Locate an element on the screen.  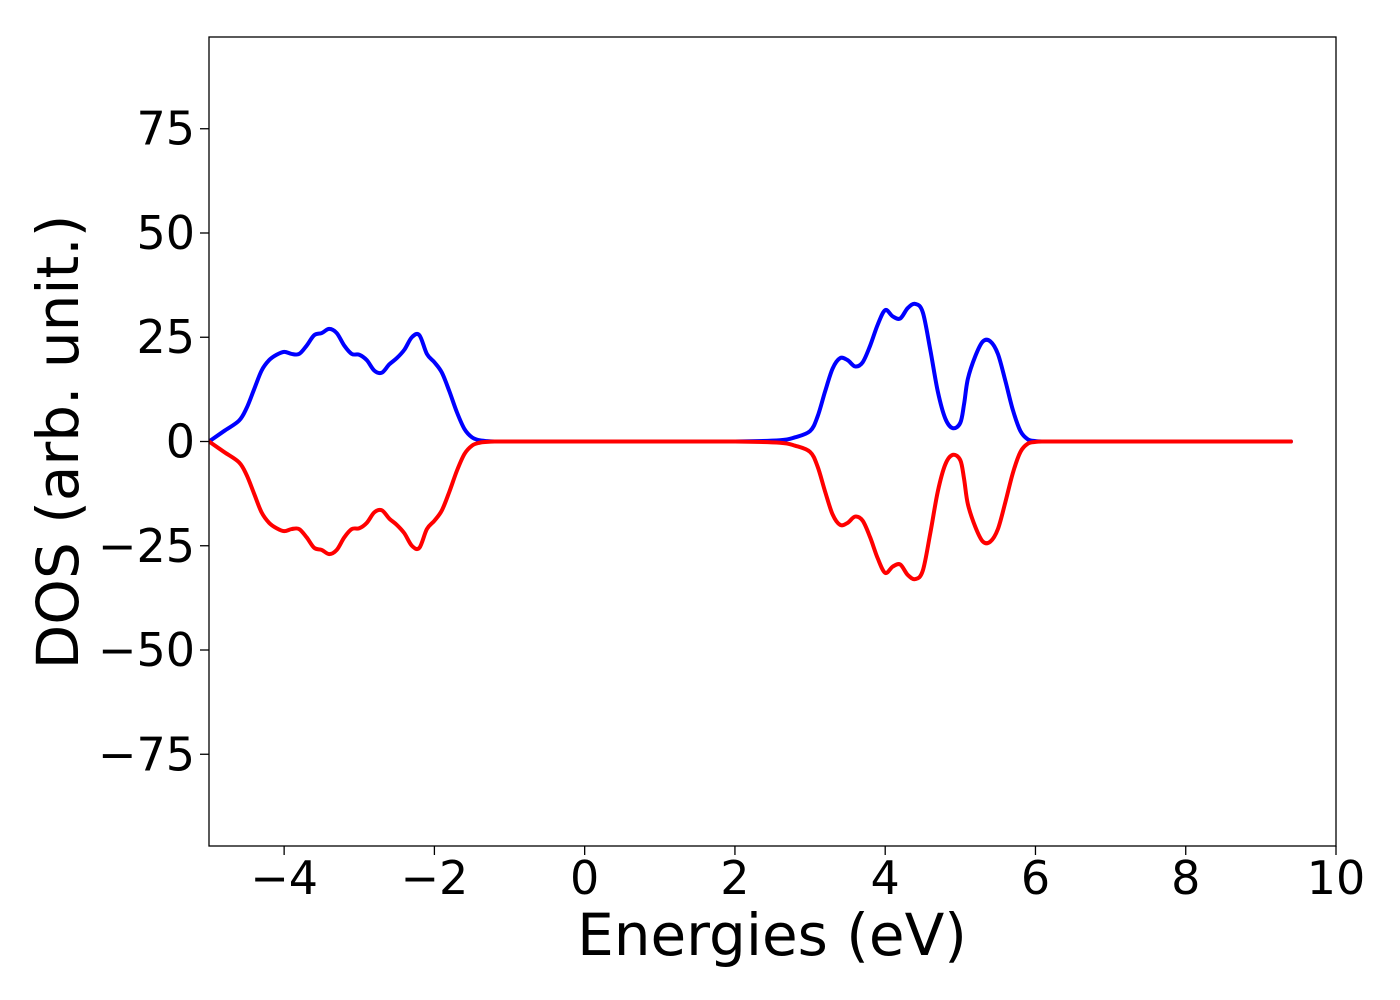
x-tick-label: 8 is located at coordinates (1185, 878).